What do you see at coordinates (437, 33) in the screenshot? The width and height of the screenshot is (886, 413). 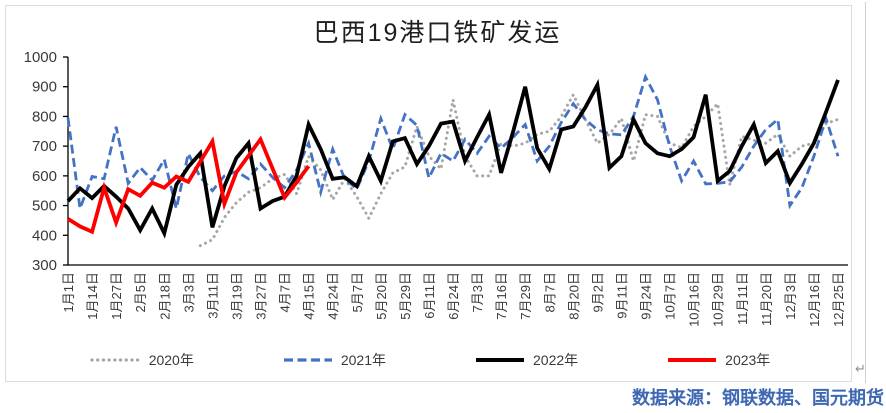 I see `chart-title: 巴西19港口铁矿发运` at bounding box center [437, 33].